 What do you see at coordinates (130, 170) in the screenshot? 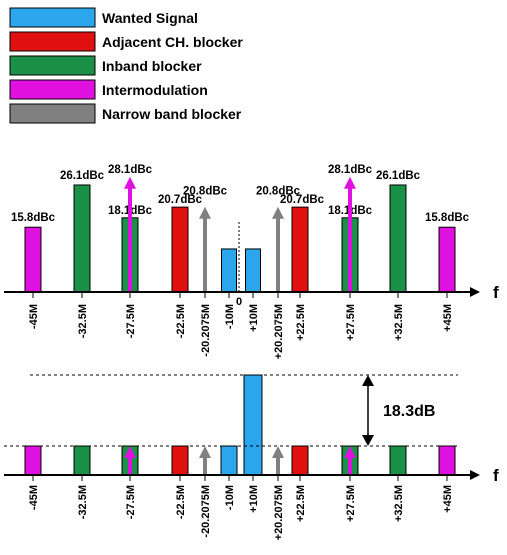
I see `data-label-top-m27_5-arrow: 28.1dBc` at bounding box center [130, 170].